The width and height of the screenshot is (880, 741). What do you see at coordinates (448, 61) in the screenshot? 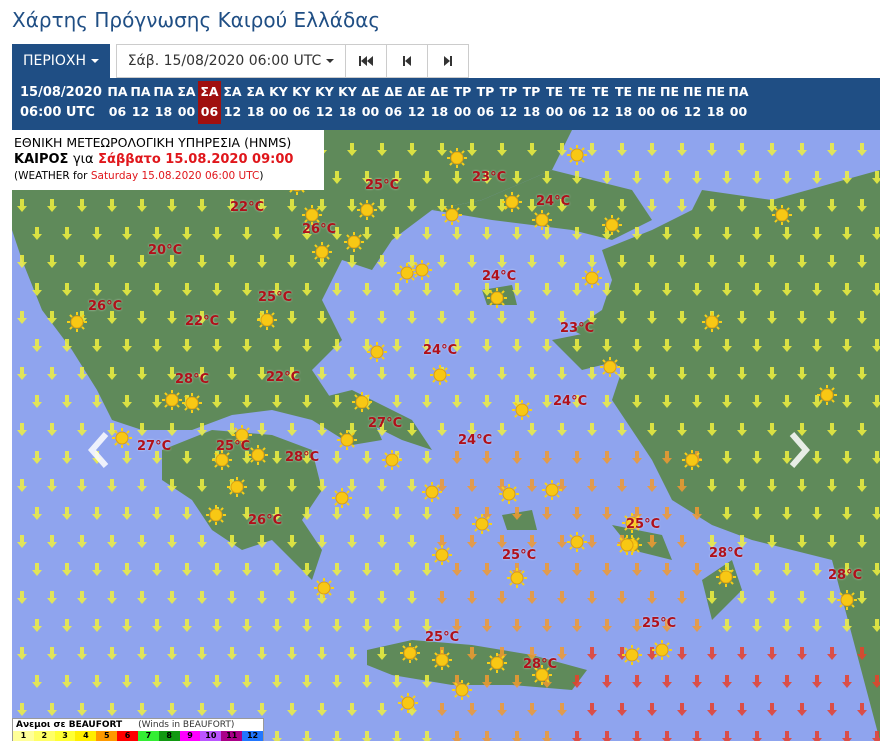
I see `next-button` at bounding box center [448, 61].